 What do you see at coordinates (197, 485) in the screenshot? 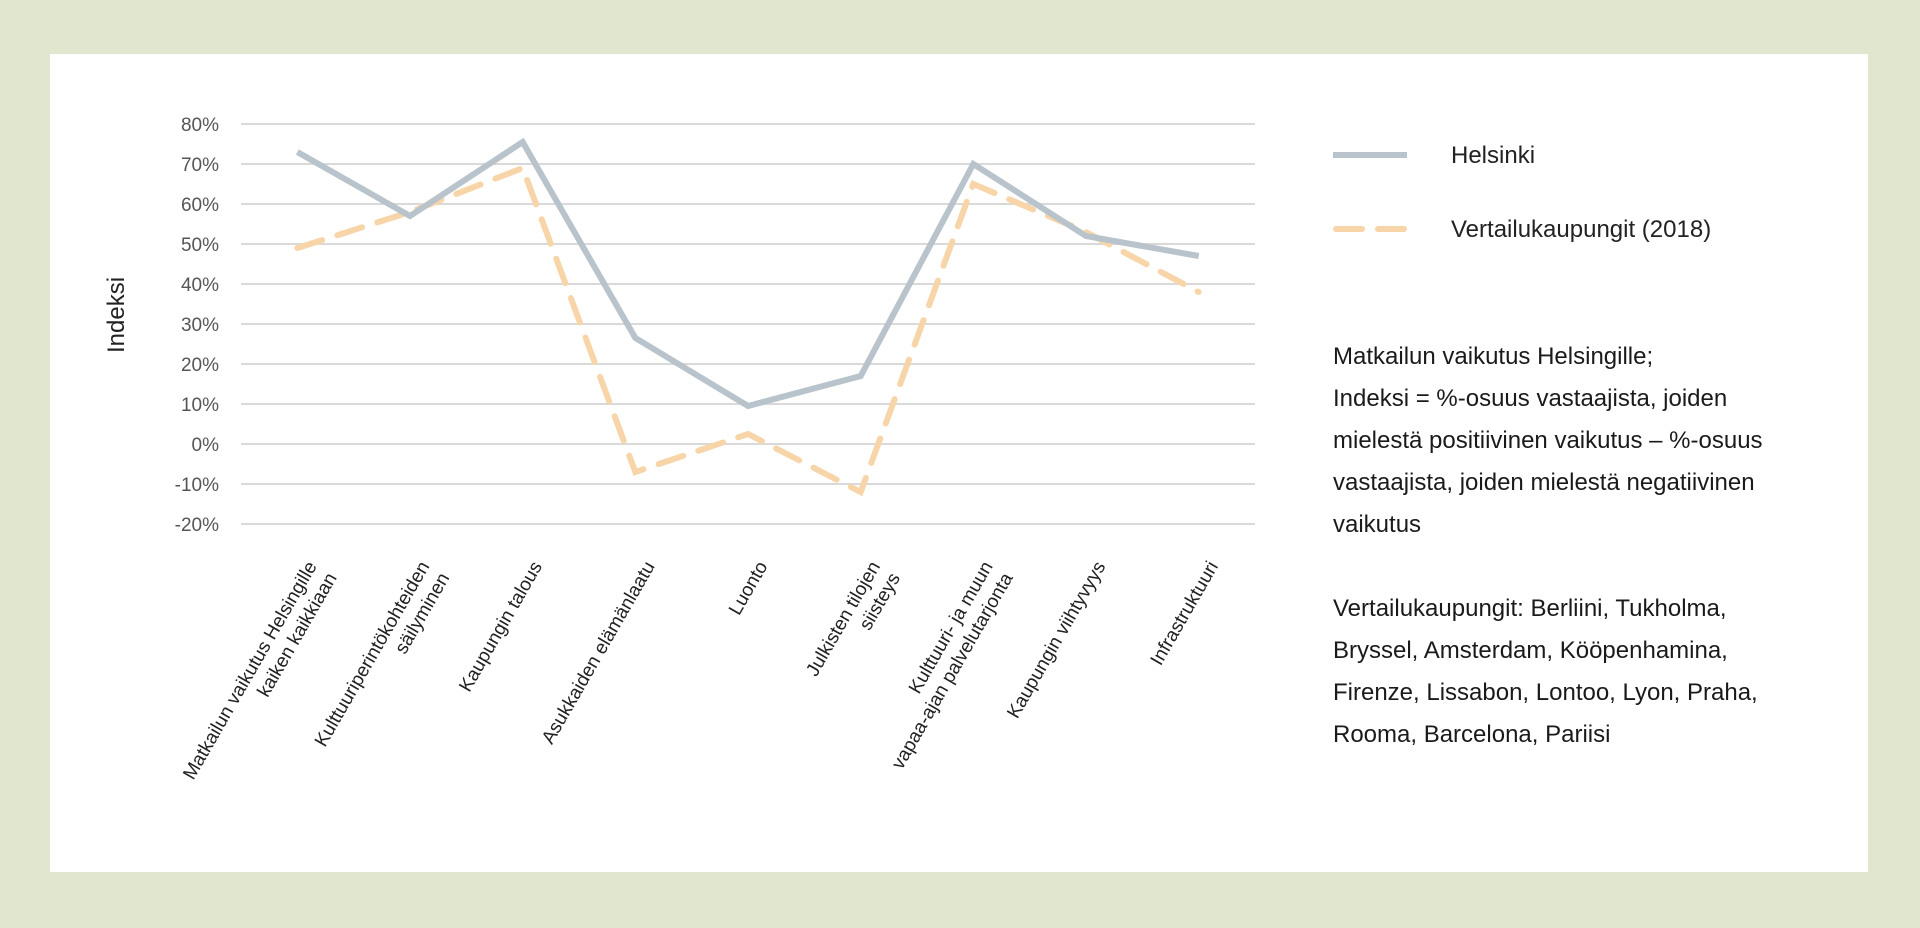
I see `y-tick-label: -10%` at bounding box center [197, 485].